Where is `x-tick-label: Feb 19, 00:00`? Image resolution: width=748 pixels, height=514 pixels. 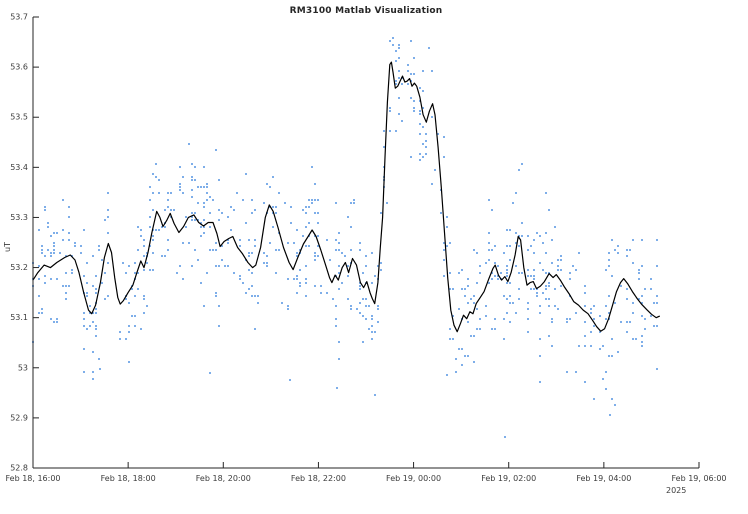
x-tick-label: Feb 19, 00:00 is located at coordinates (413, 478).